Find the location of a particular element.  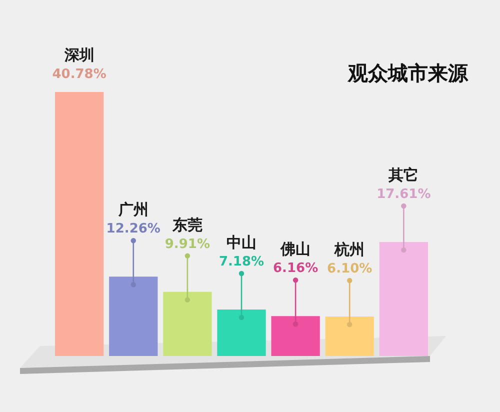

data-label: 12.26% is located at coordinates (133, 229).